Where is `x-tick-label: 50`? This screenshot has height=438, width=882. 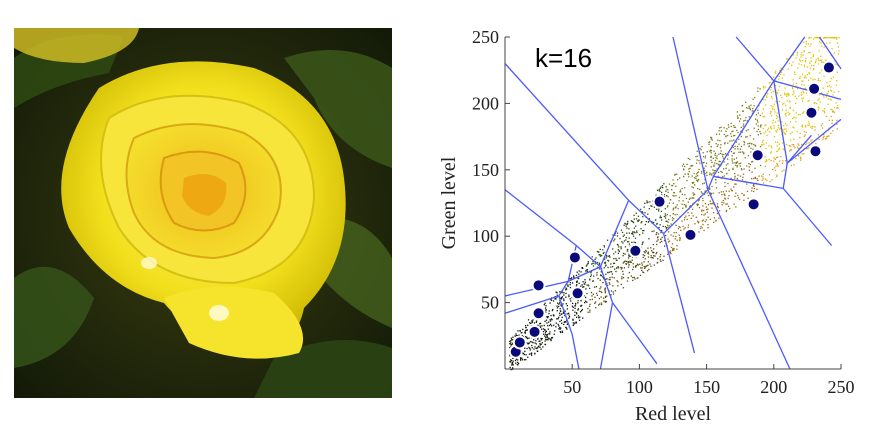
x-tick-label: 50 is located at coordinates (572, 387).